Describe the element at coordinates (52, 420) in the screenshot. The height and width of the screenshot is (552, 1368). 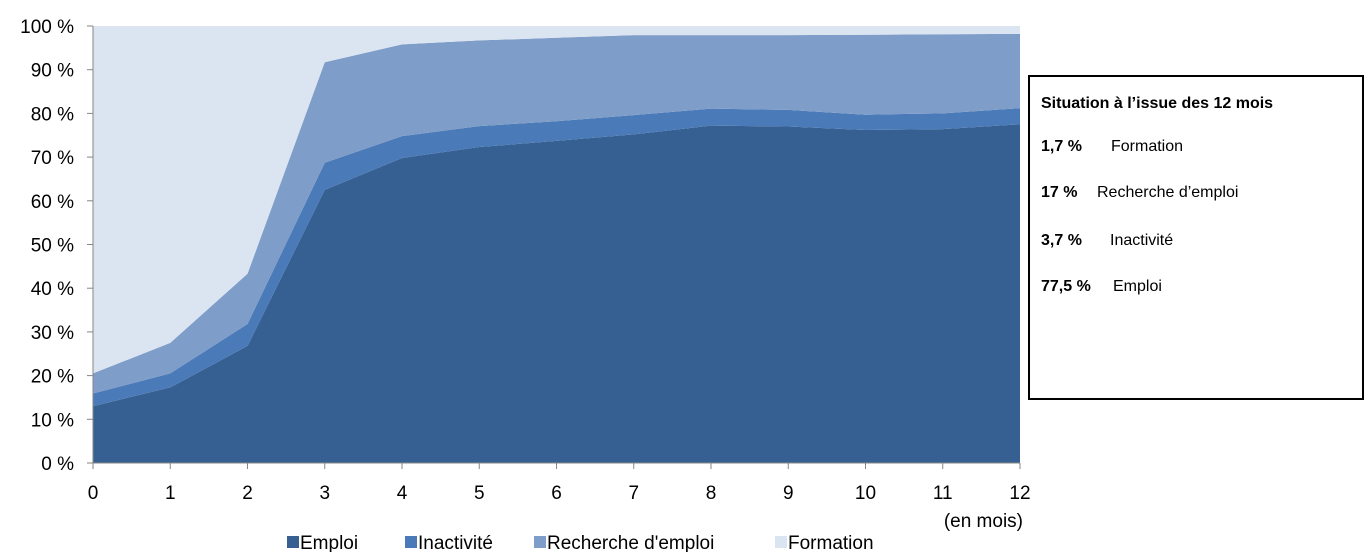
I see `y-tick-label: 10 %` at that location.